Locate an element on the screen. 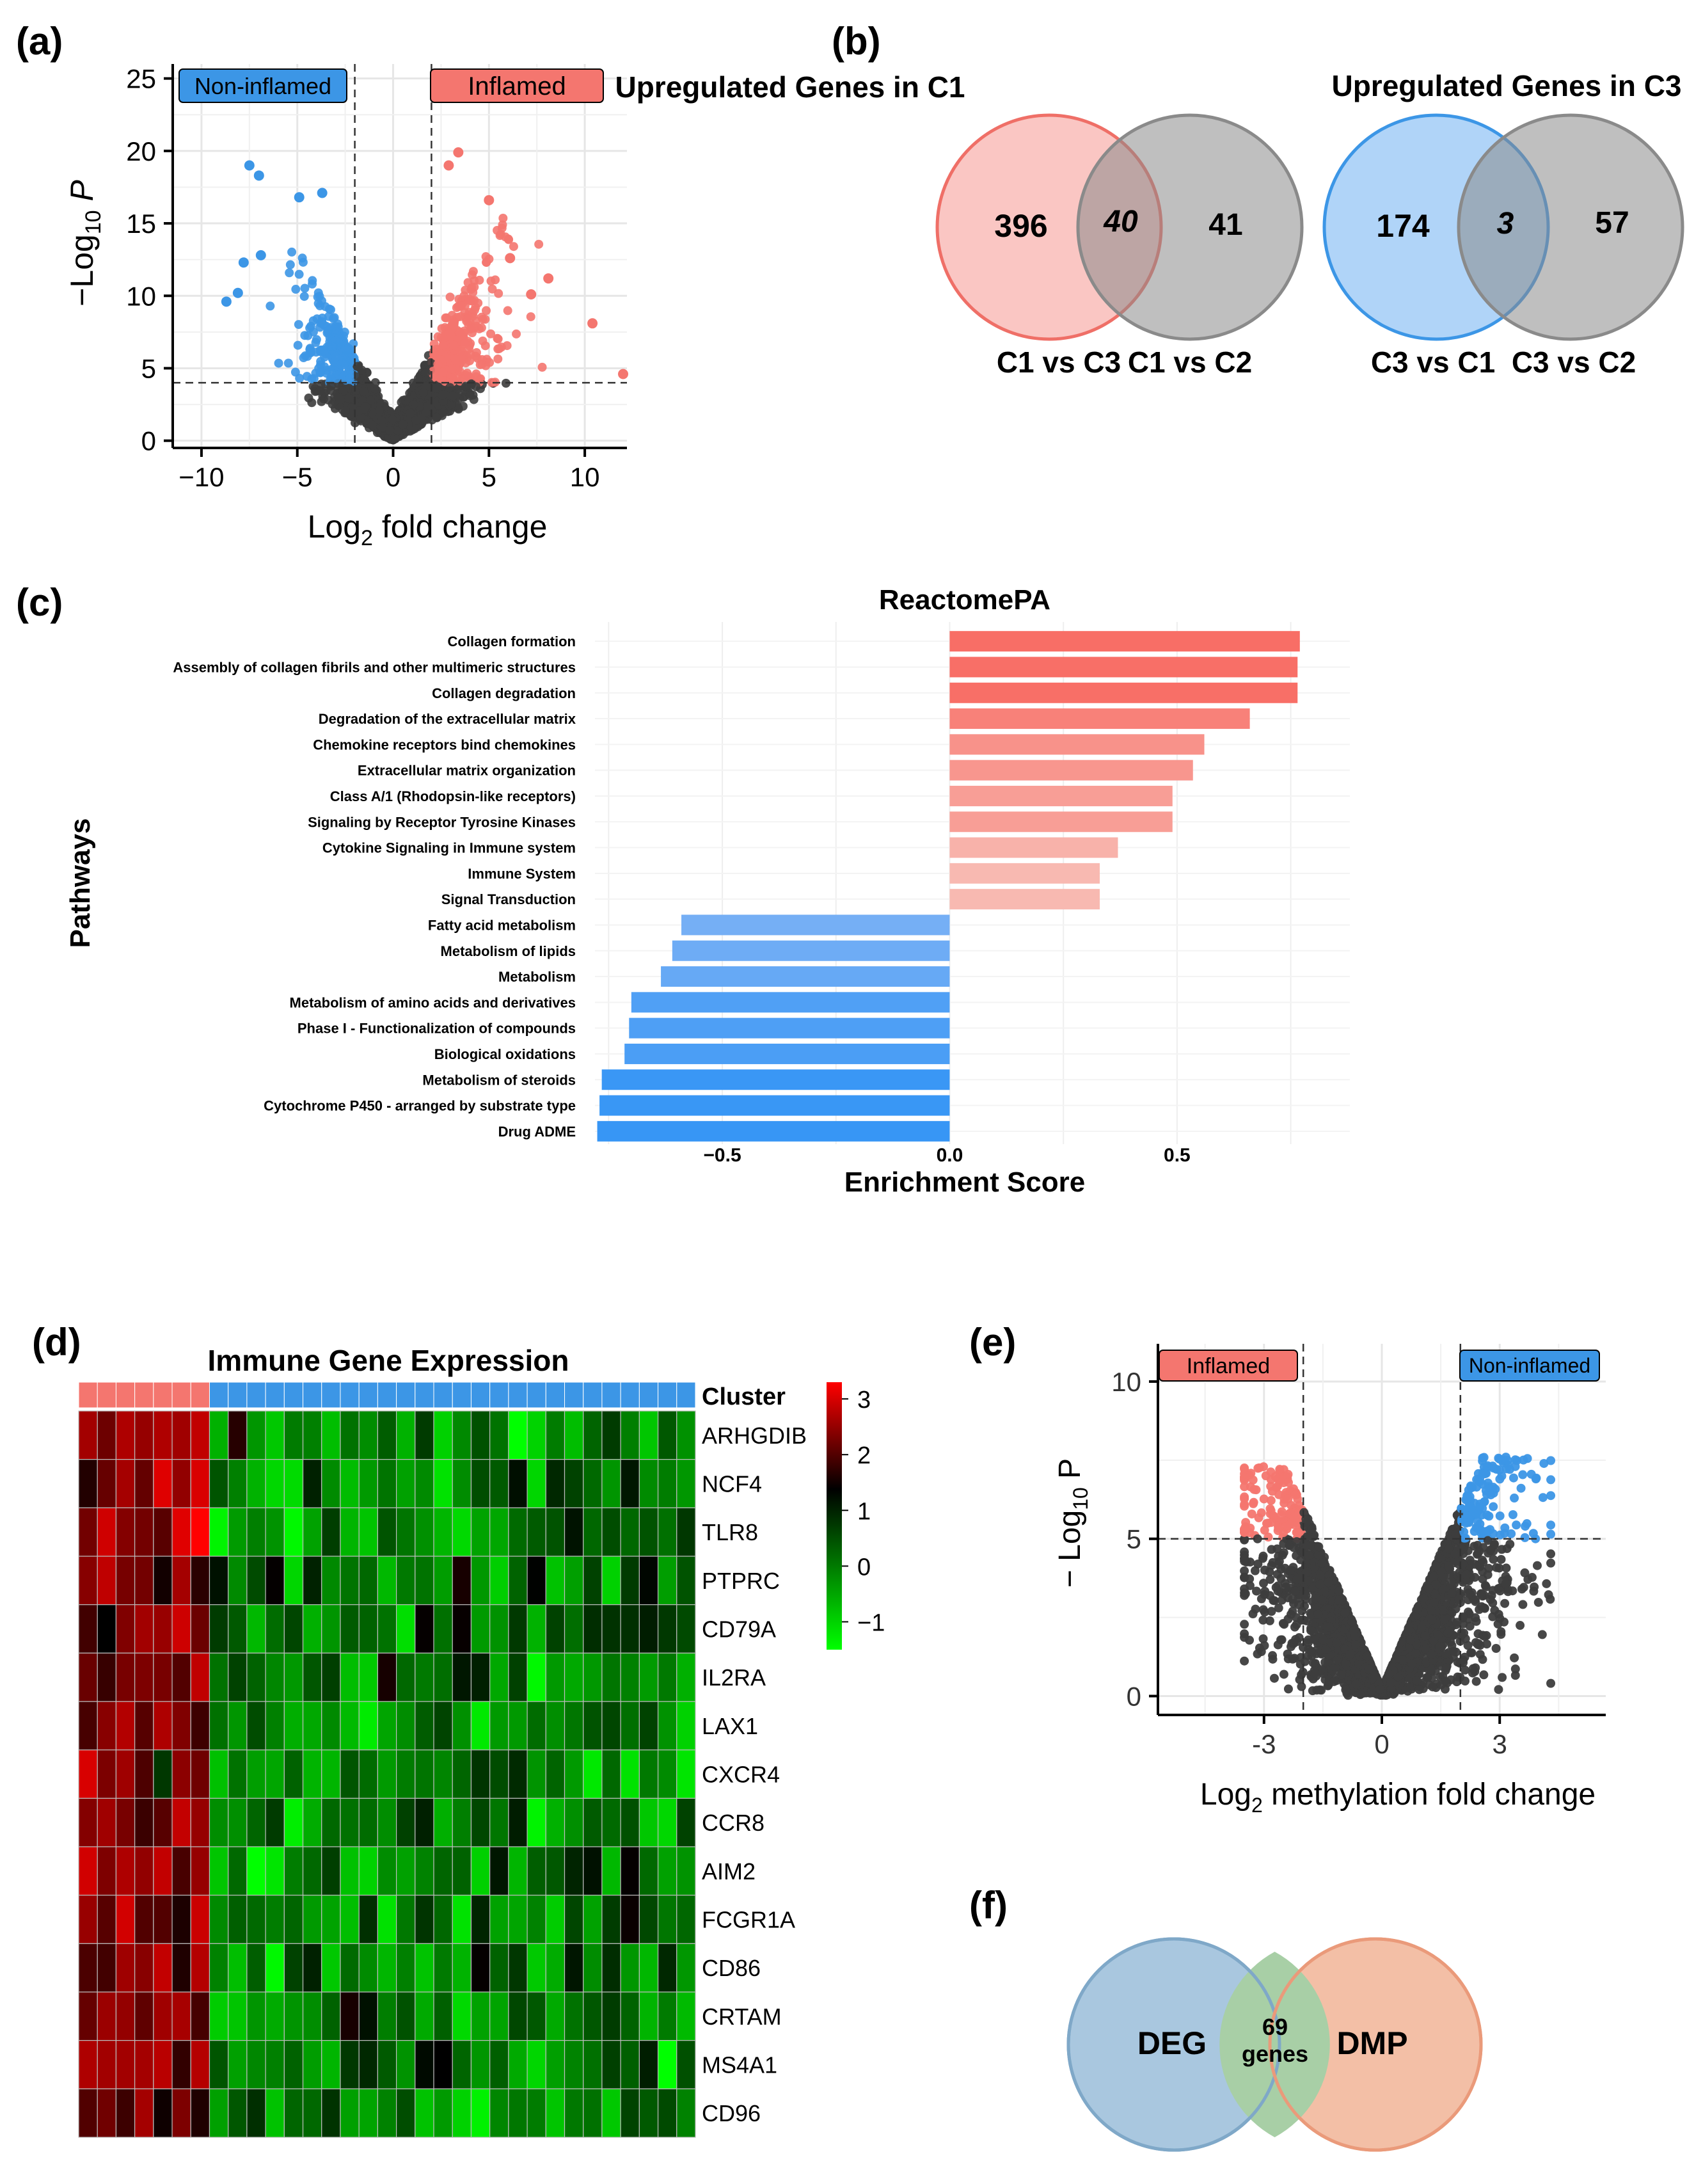 The height and width of the screenshot is (2184, 1703). row-label: LAX1 is located at coordinates (730, 1726).